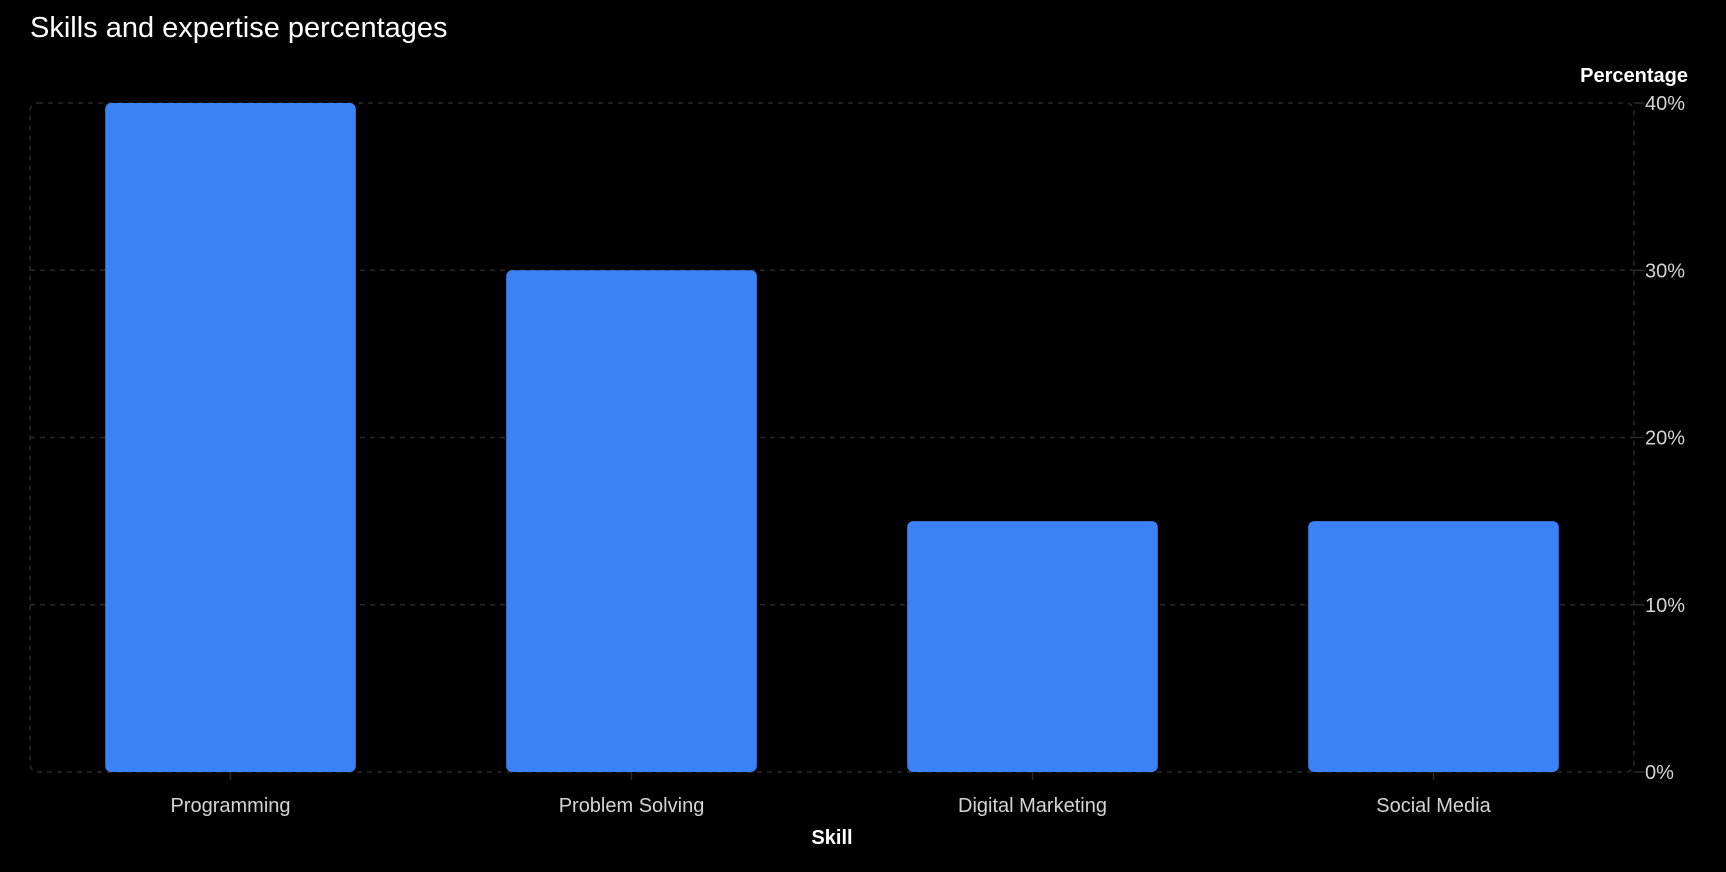 This screenshot has width=1726, height=872. Describe the element at coordinates (1032, 806) in the screenshot. I see `x-tick-label: Digital Marketing` at that location.